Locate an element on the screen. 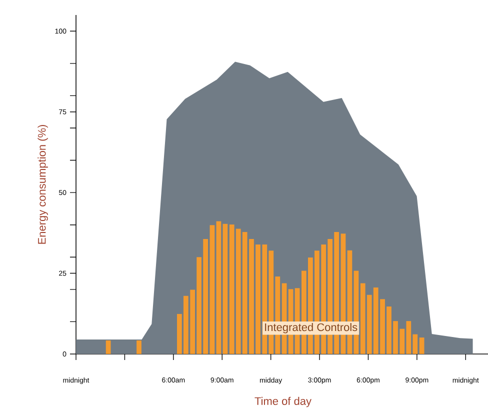 This screenshot has width=488, height=415. y-axis-title: Energy consumption (%) is located at coordinates (43, 184).